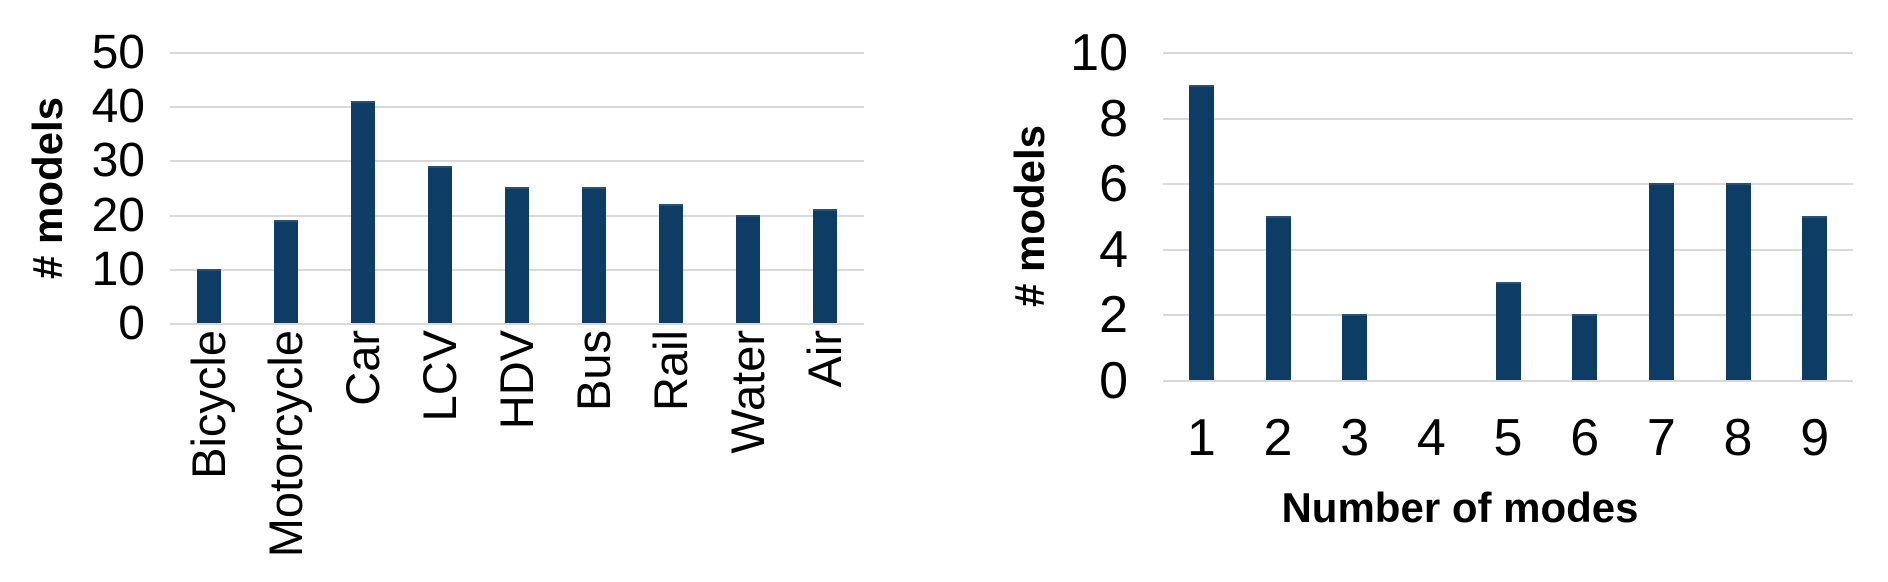 The width and height of the screenshot is (1888, 582). I want to click on x-tick-label-motorcycle: Motorcycle, so click(285, 444).